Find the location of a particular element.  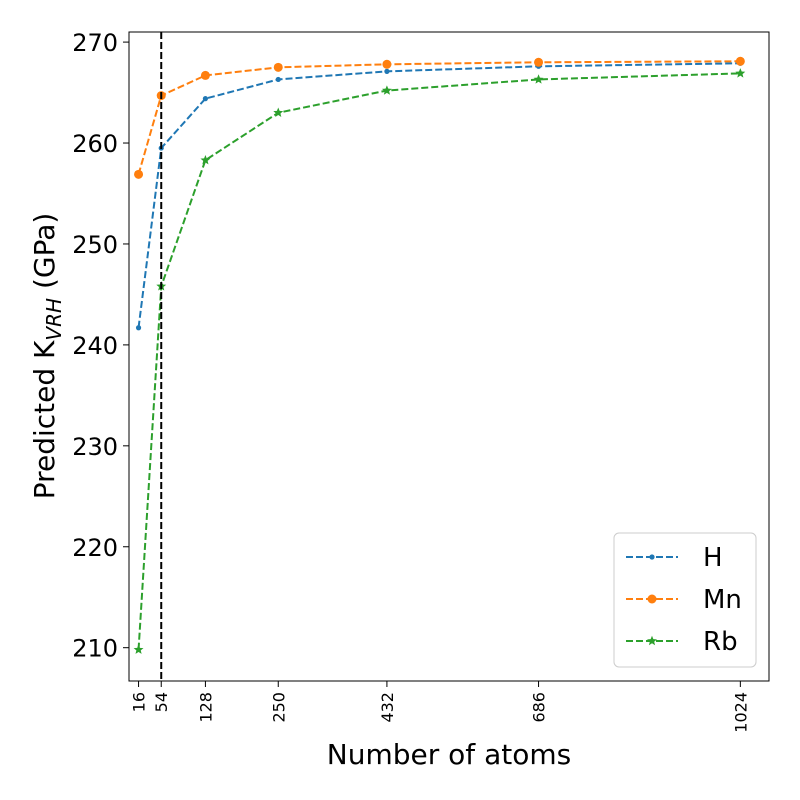

legend-frame is located at coordinates (685, 600).